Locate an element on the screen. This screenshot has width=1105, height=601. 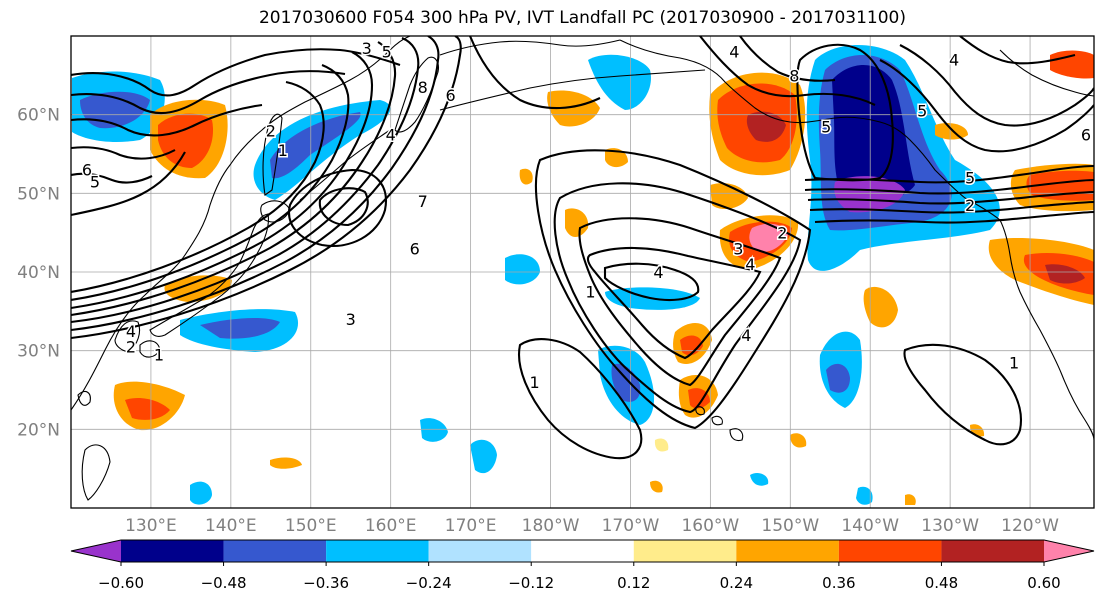
neg-anomaly-japan-south-core is located at coordinates (240, 328).